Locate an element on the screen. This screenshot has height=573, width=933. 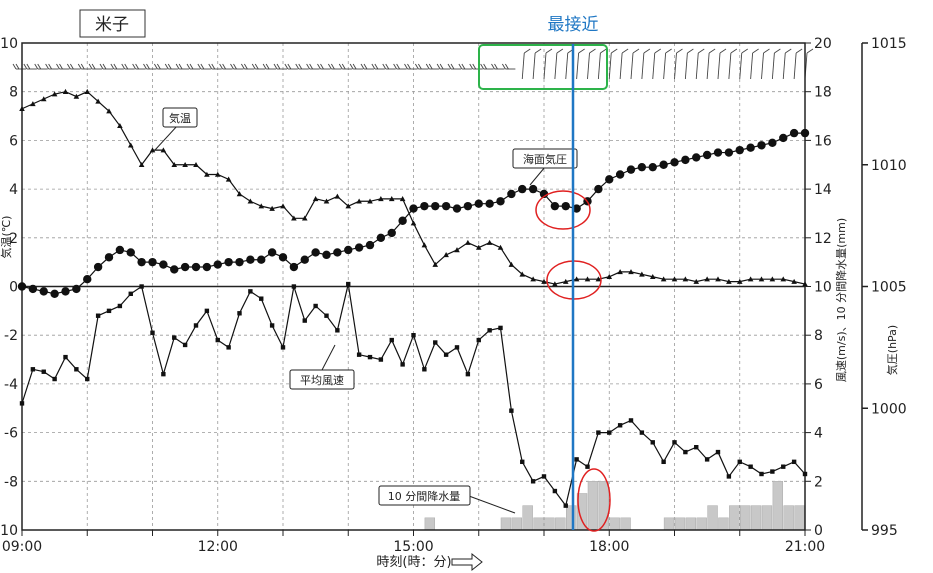
x-axis-arrow-icon is located at coordinates (467, 562).